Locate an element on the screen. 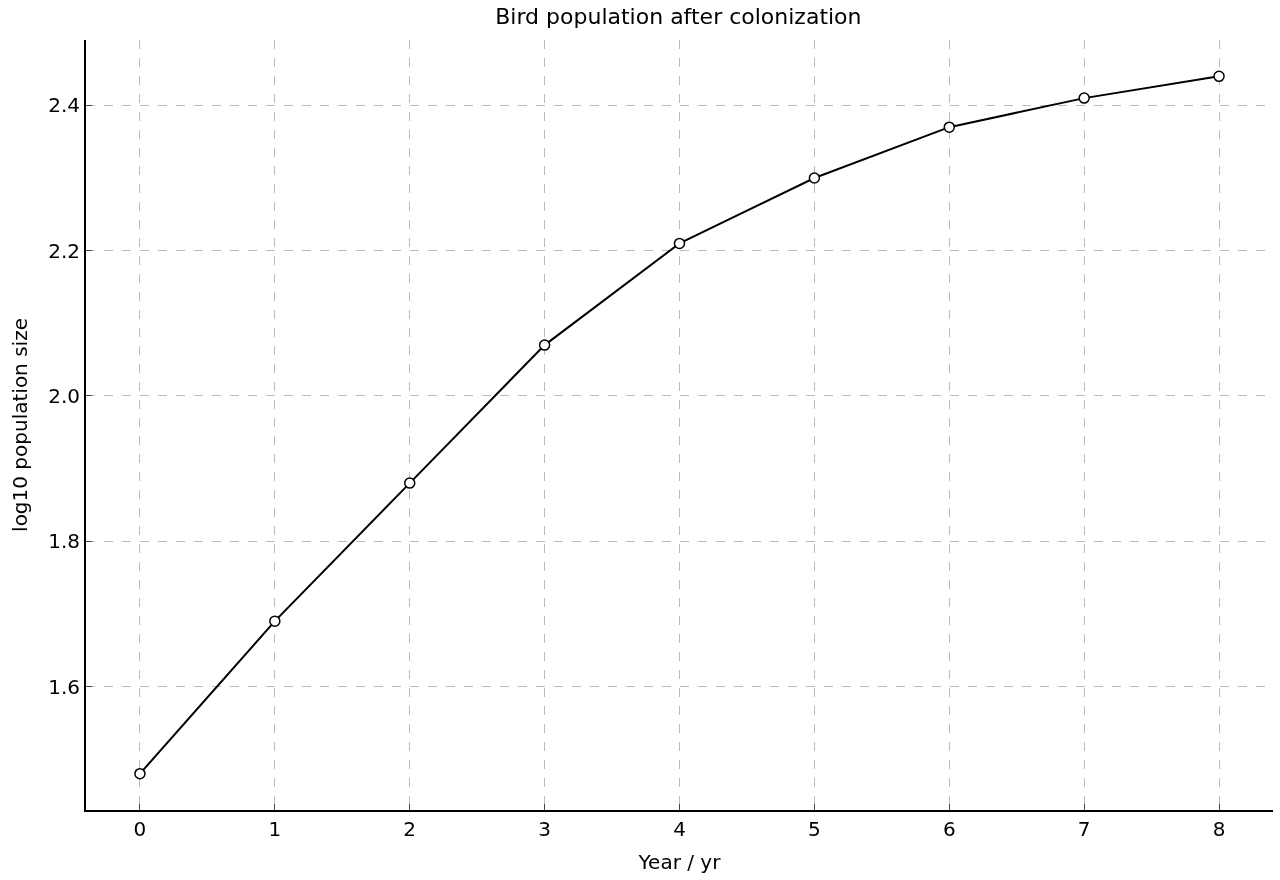 This screenshot has width=1280, height=880. x-tick-label: 5 is located at coordinates (814, 829).